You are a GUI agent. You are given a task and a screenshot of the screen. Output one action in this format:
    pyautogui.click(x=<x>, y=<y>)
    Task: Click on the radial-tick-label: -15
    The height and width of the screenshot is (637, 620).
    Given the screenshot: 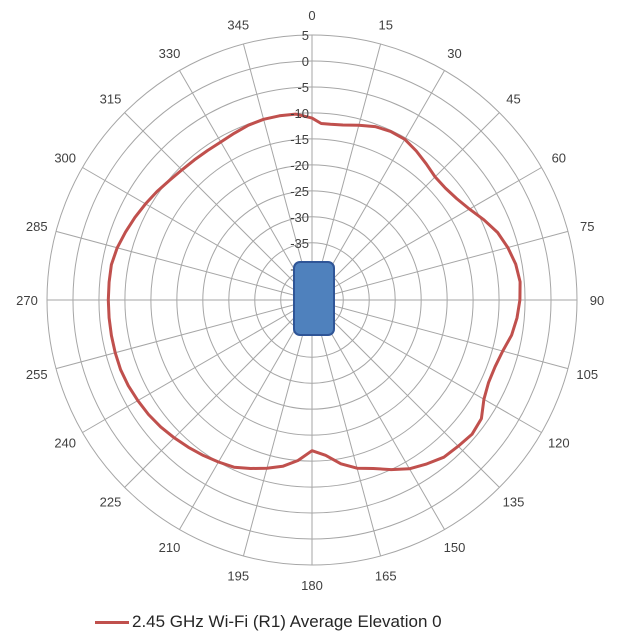 What is the action you would take?
    pyautogui.click(x=299, y=139)
    